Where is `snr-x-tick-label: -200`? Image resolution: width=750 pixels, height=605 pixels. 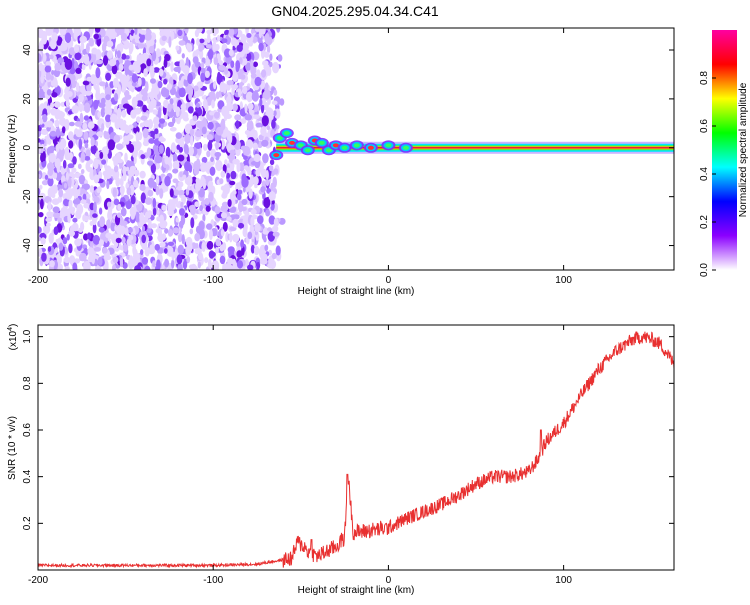
snr-x-tick-label: -200 is located at coordinates (38, 580).